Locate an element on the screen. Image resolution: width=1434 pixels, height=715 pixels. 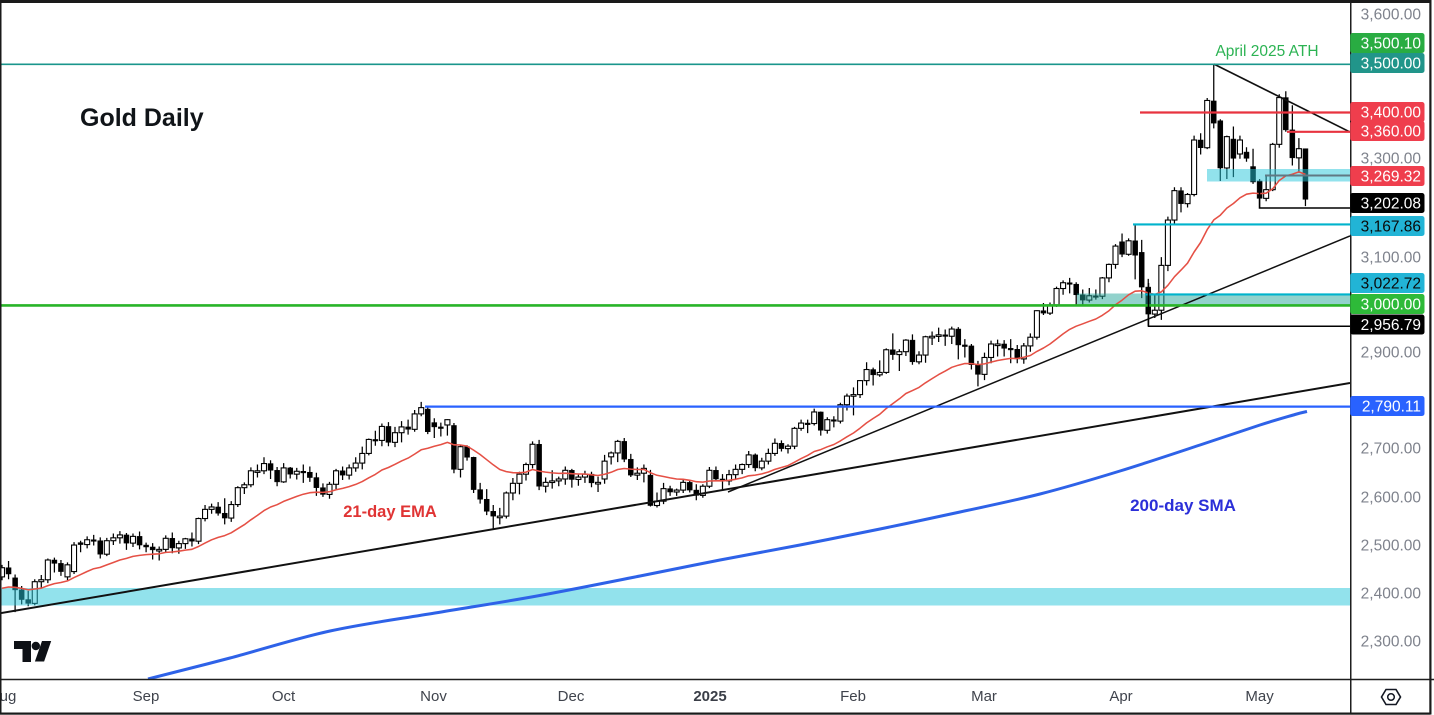
svg-text: 3,269.32 is located at coordinates (1391, 176).